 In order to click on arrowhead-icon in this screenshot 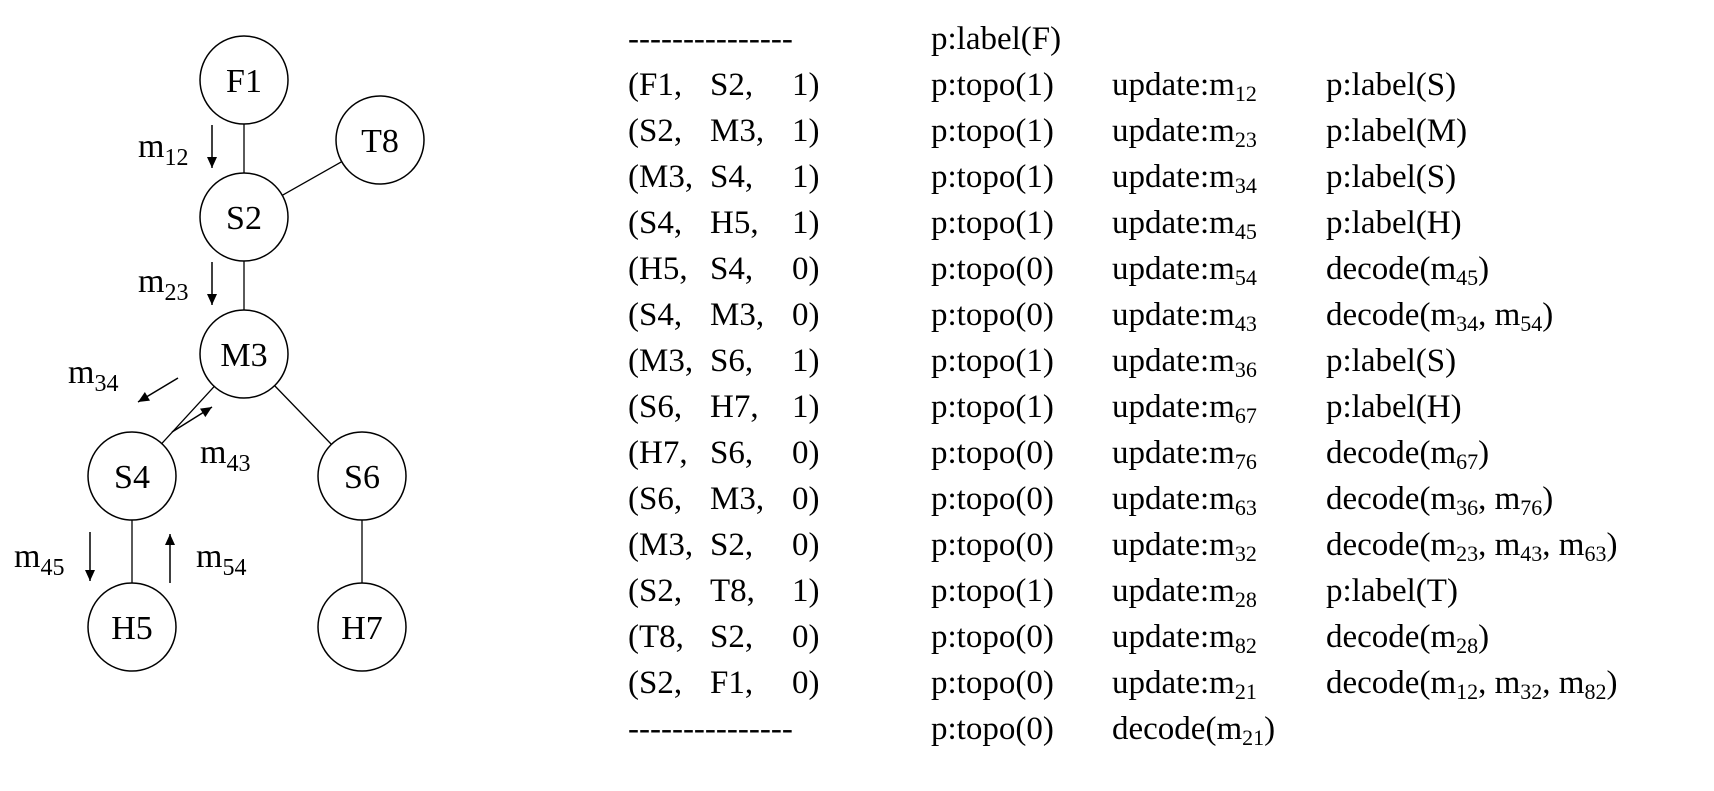, I will do `click(212, 162)`.